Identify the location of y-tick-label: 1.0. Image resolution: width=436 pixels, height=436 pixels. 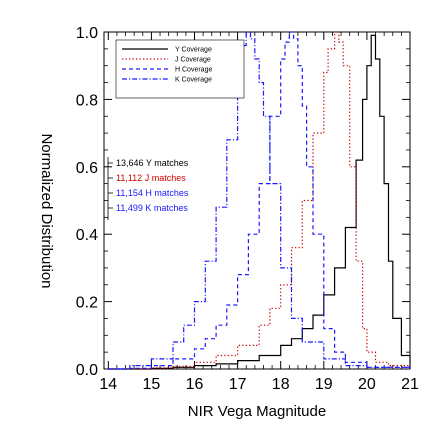
(87, 33).